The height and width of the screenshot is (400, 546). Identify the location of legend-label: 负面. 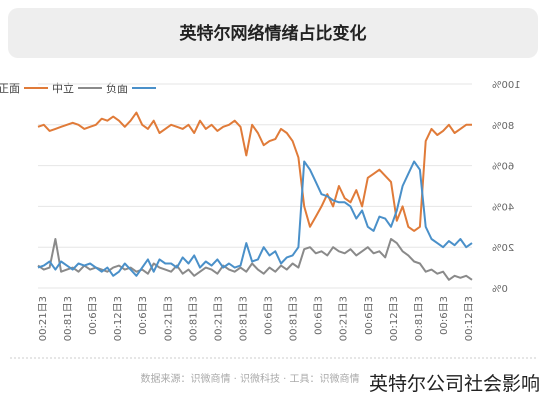
(117, 88).